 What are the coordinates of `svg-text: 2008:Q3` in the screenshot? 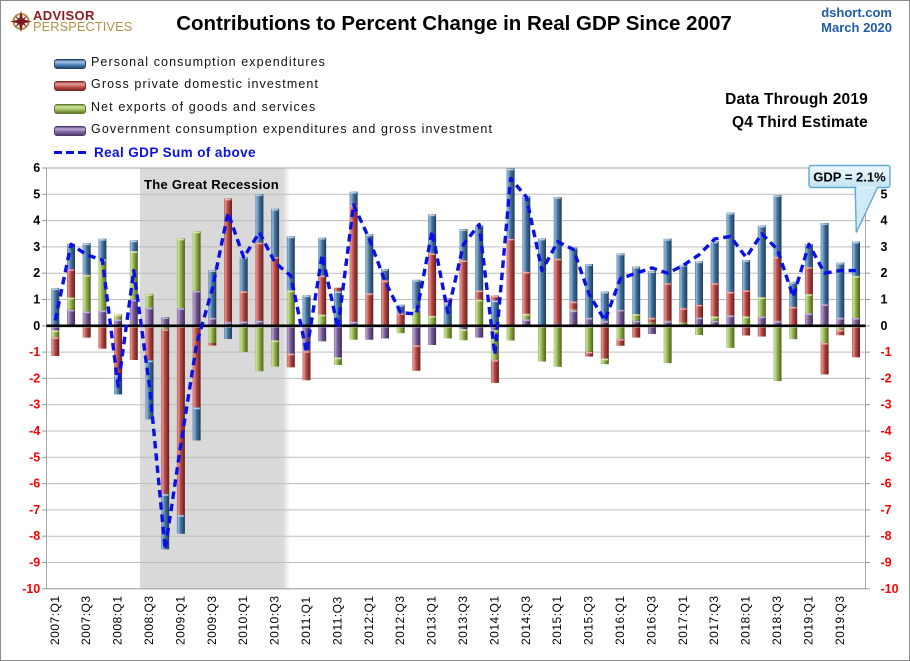 It's located at (149, 620).